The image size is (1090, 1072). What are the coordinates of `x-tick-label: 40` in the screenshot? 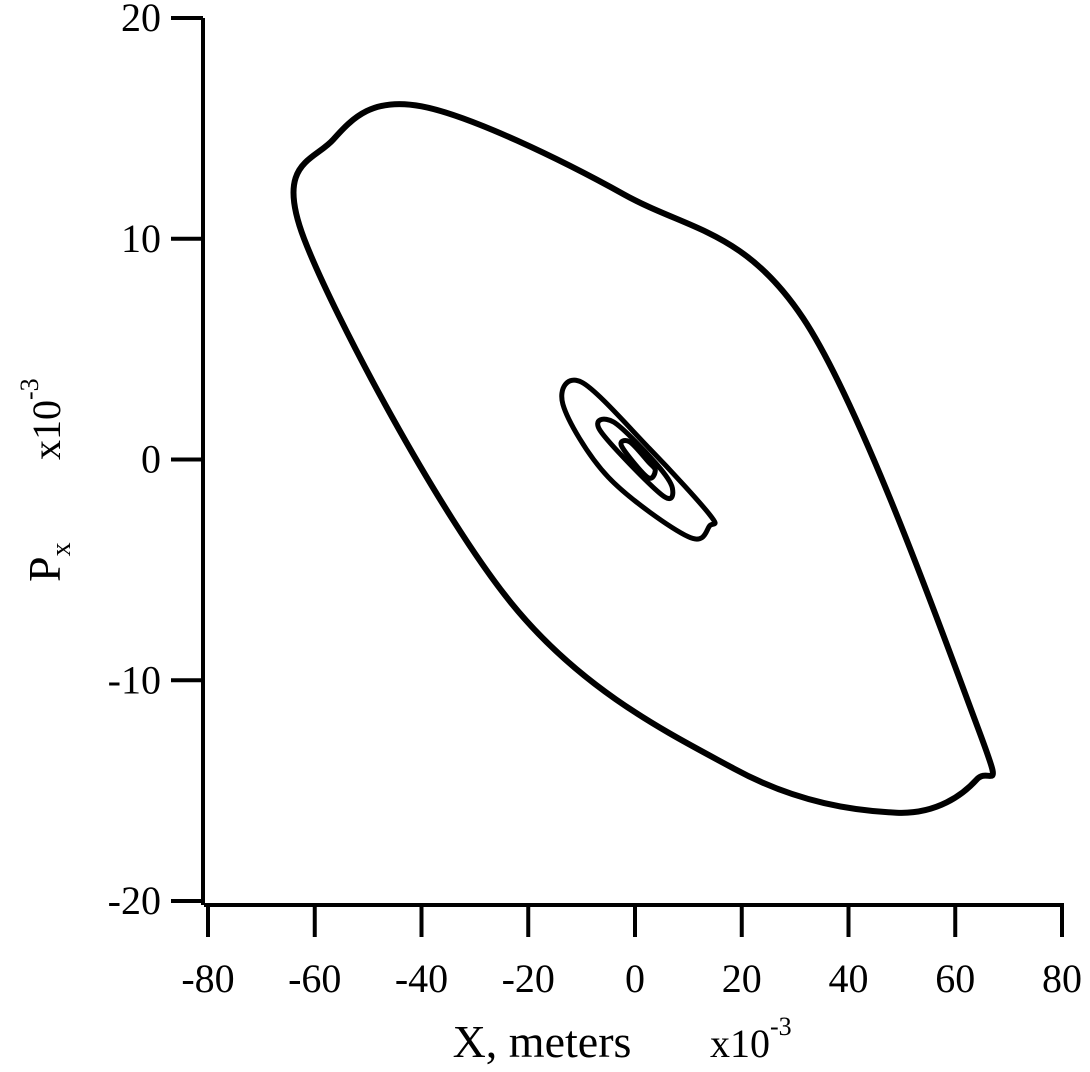 It's located at (849, 978).